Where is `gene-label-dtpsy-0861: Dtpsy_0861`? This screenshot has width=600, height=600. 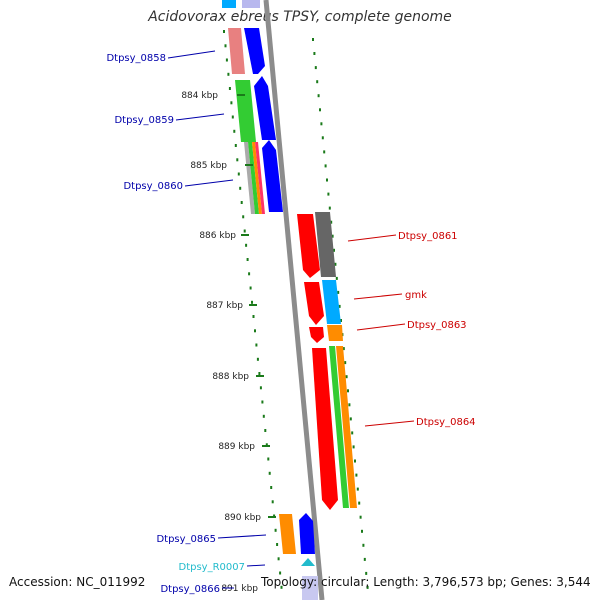
gene-label-dtpsy-0861: Dtpsy_0861 is located at coordinates (428, 236).